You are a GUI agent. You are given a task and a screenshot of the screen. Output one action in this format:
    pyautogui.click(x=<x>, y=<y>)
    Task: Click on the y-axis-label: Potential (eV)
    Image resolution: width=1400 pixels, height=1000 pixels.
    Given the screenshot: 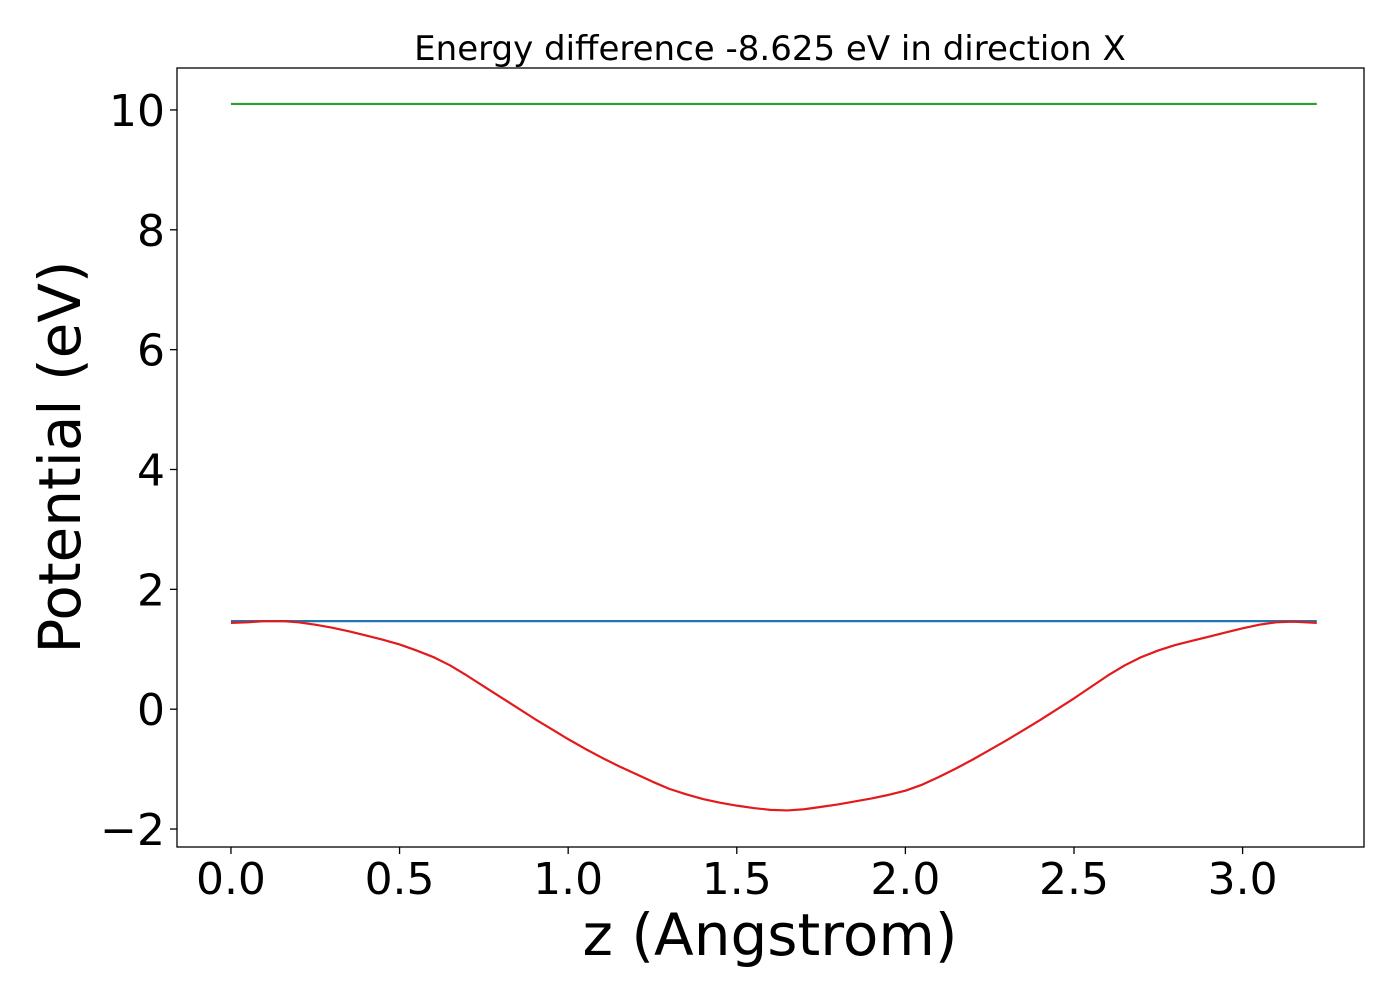 What is the action you would take?
    pyautogui.click(x=60, y=456)
    